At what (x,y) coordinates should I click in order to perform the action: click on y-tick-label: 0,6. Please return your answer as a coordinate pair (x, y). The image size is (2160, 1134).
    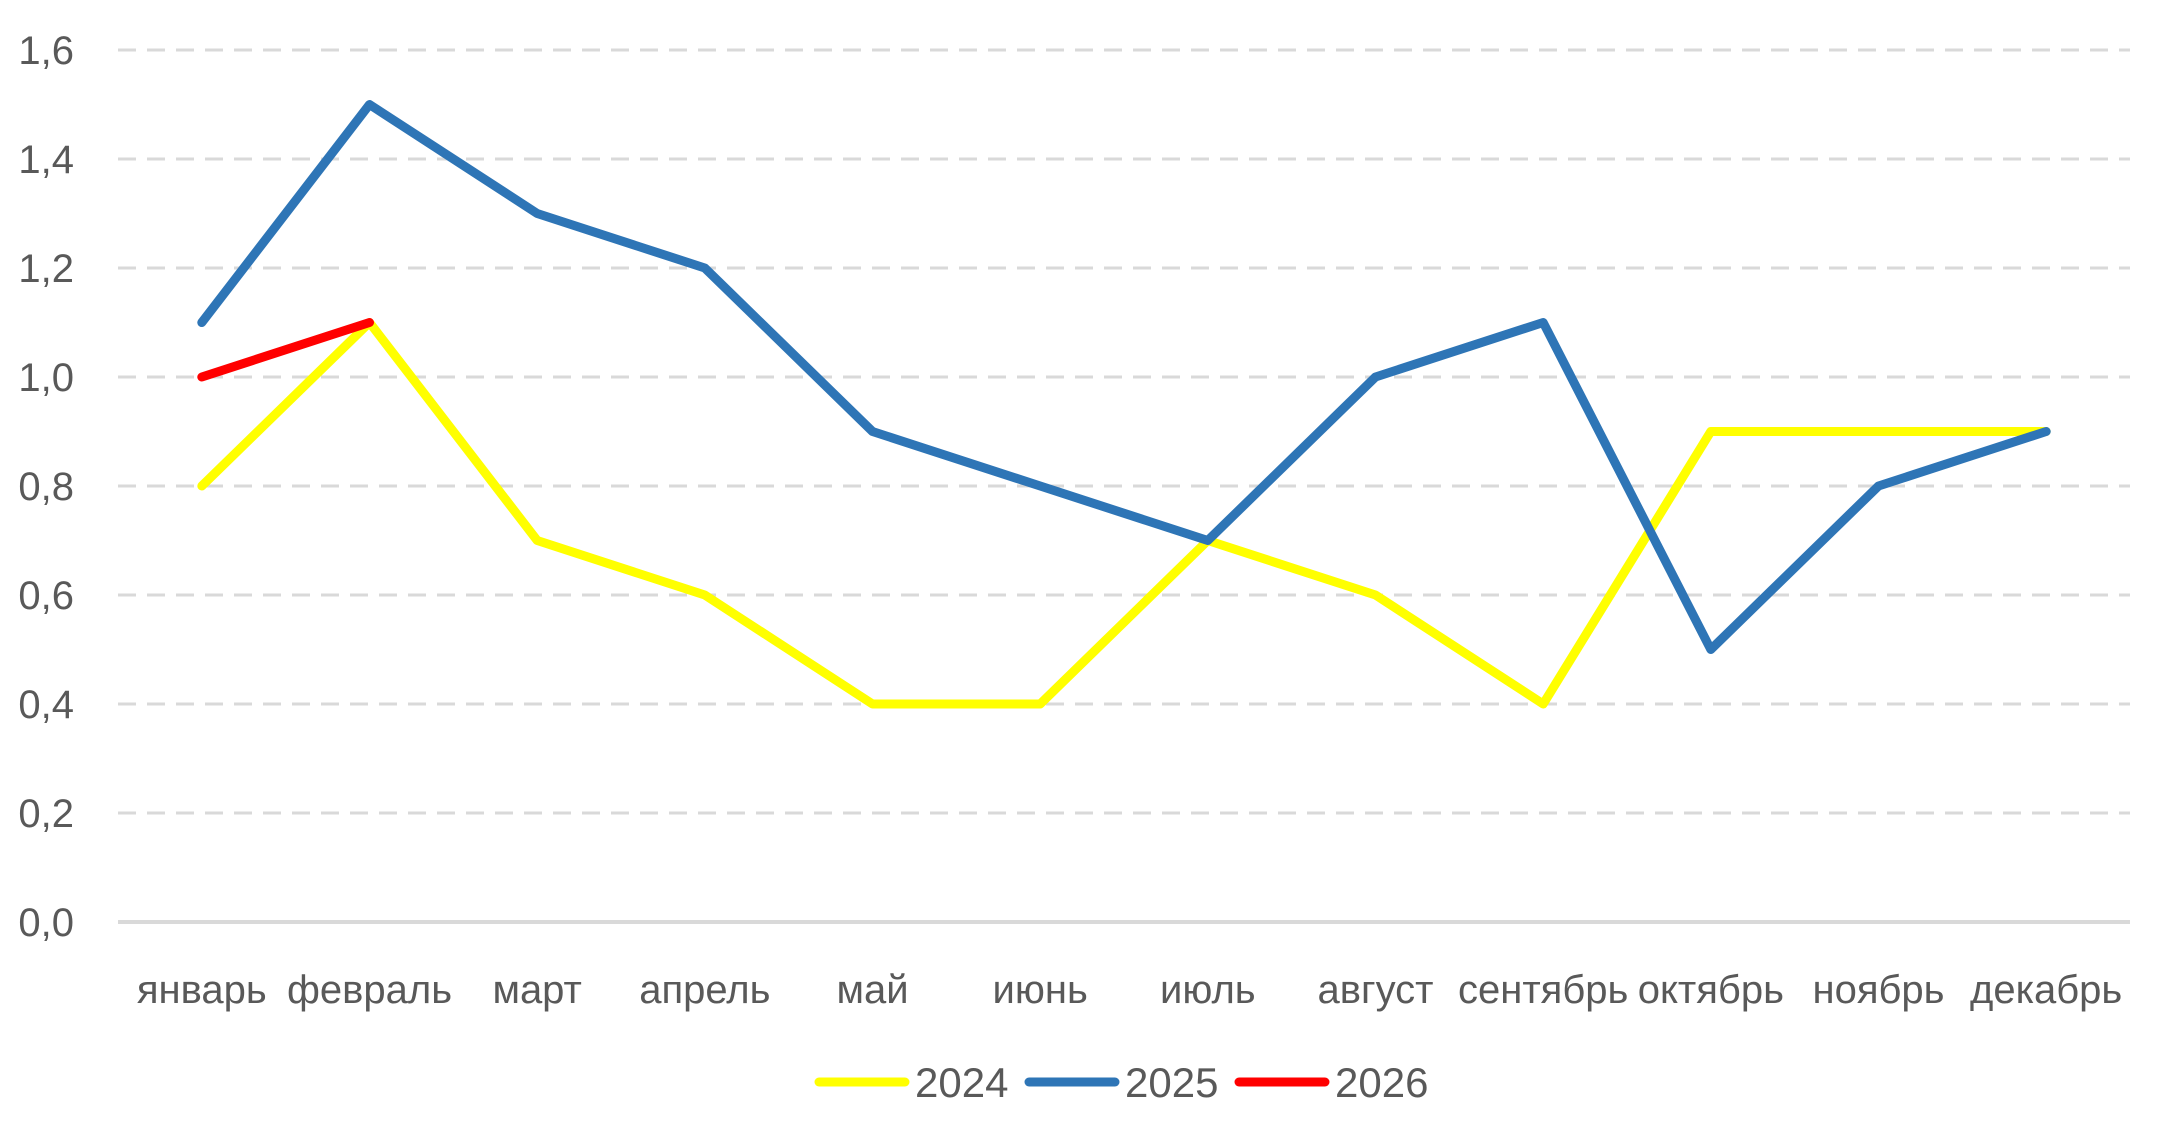
    Looking at the image, I should click on (46, 596).